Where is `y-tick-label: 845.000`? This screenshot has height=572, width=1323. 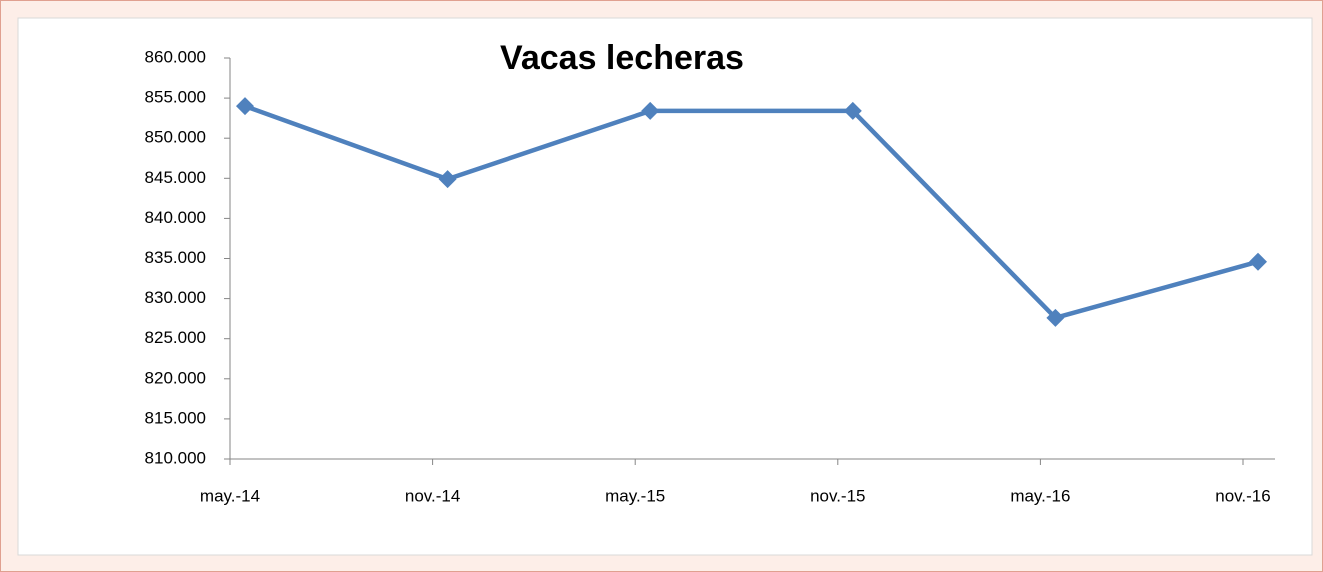
y-tick-label: 845.000 is located at coordinates (175, 177).